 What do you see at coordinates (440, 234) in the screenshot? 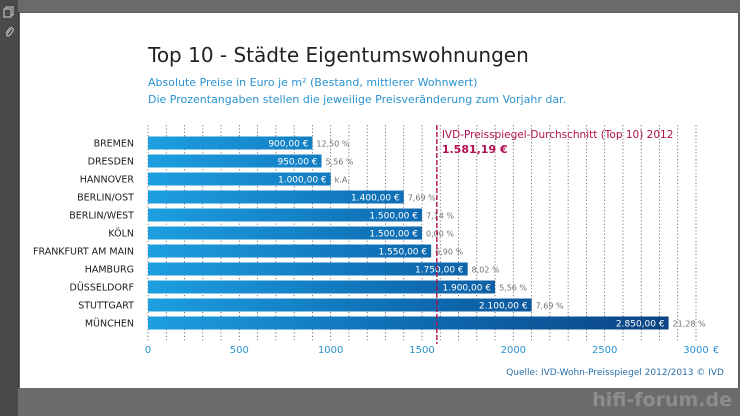
I see `change-label: 0,00 %` at bounding box center [440, 234].